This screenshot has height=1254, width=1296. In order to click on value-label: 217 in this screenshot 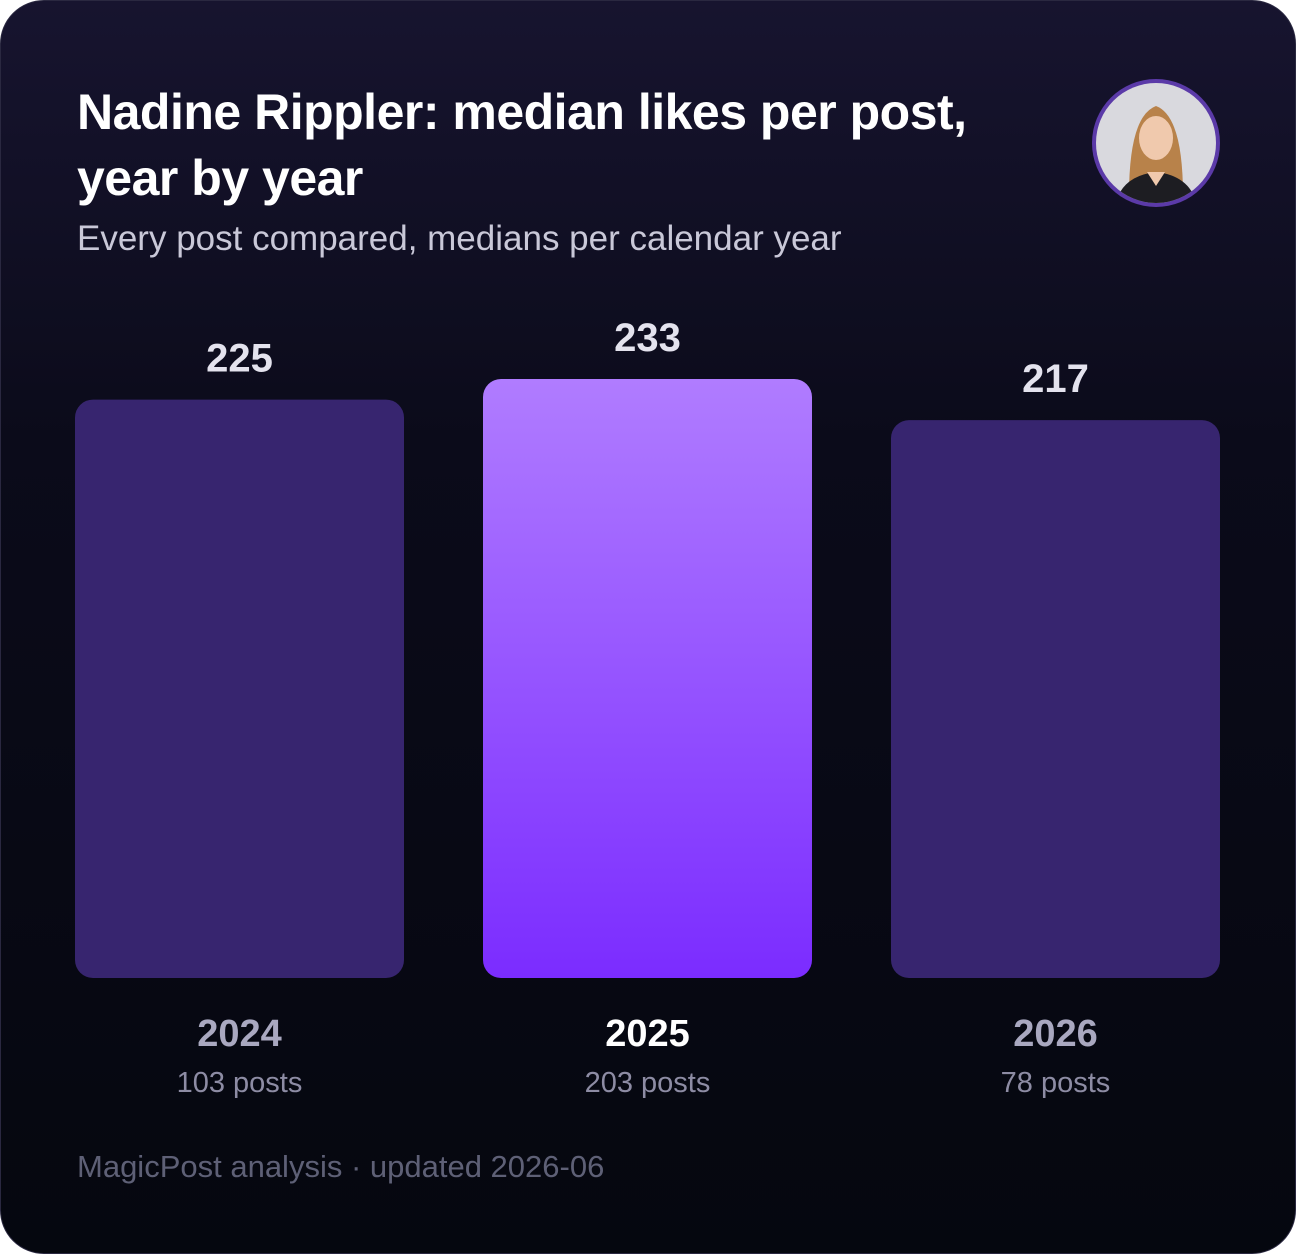, I will do `click(1055, 379)`.